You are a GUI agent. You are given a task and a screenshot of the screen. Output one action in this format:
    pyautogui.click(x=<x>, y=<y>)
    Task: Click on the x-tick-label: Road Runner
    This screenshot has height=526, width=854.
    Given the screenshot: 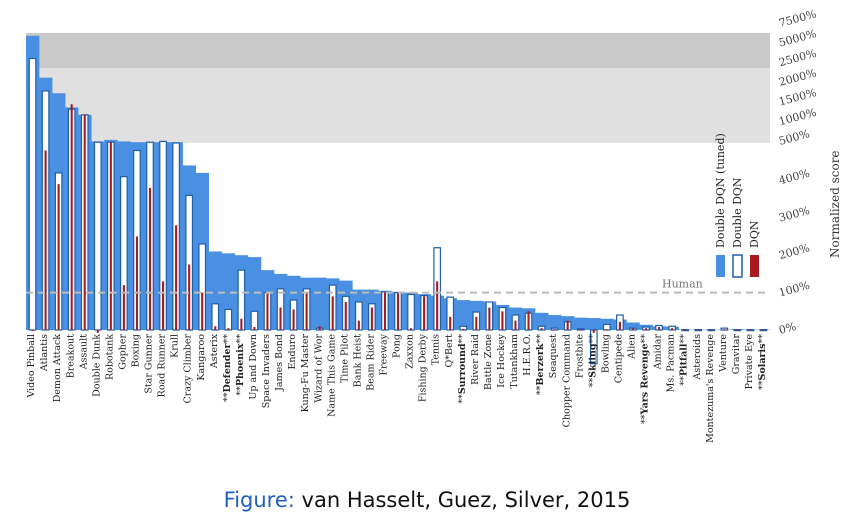 What is the action you would take?
    pyautogui.click(x=162, y=366)
    